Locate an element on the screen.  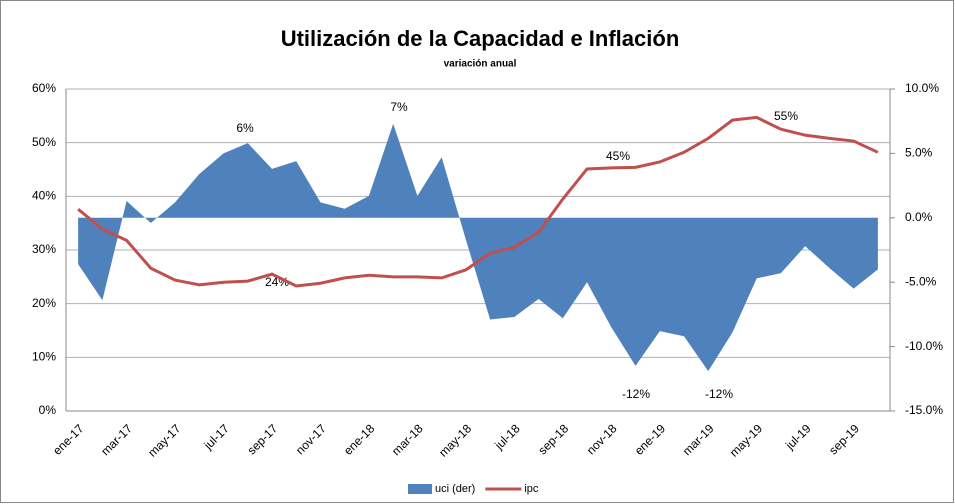
y-tick-label: 30% is located at coordinates (44, 249).